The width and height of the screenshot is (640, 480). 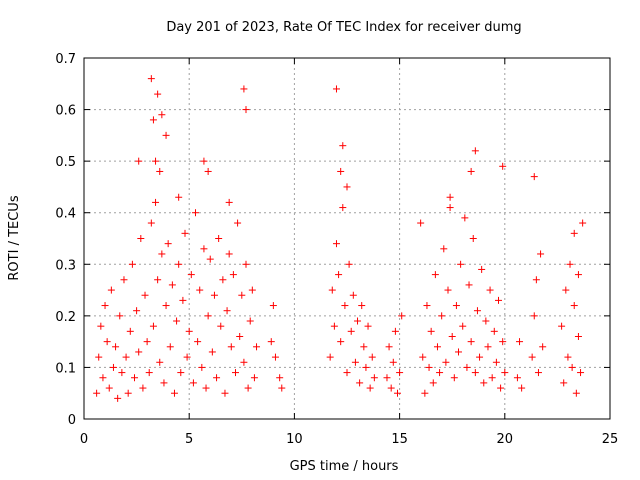 What do you see at coordinates (344, 466) in the screenshot?
I see `x-axis-label: GPS time / hours` at bounding box center [344, 466].